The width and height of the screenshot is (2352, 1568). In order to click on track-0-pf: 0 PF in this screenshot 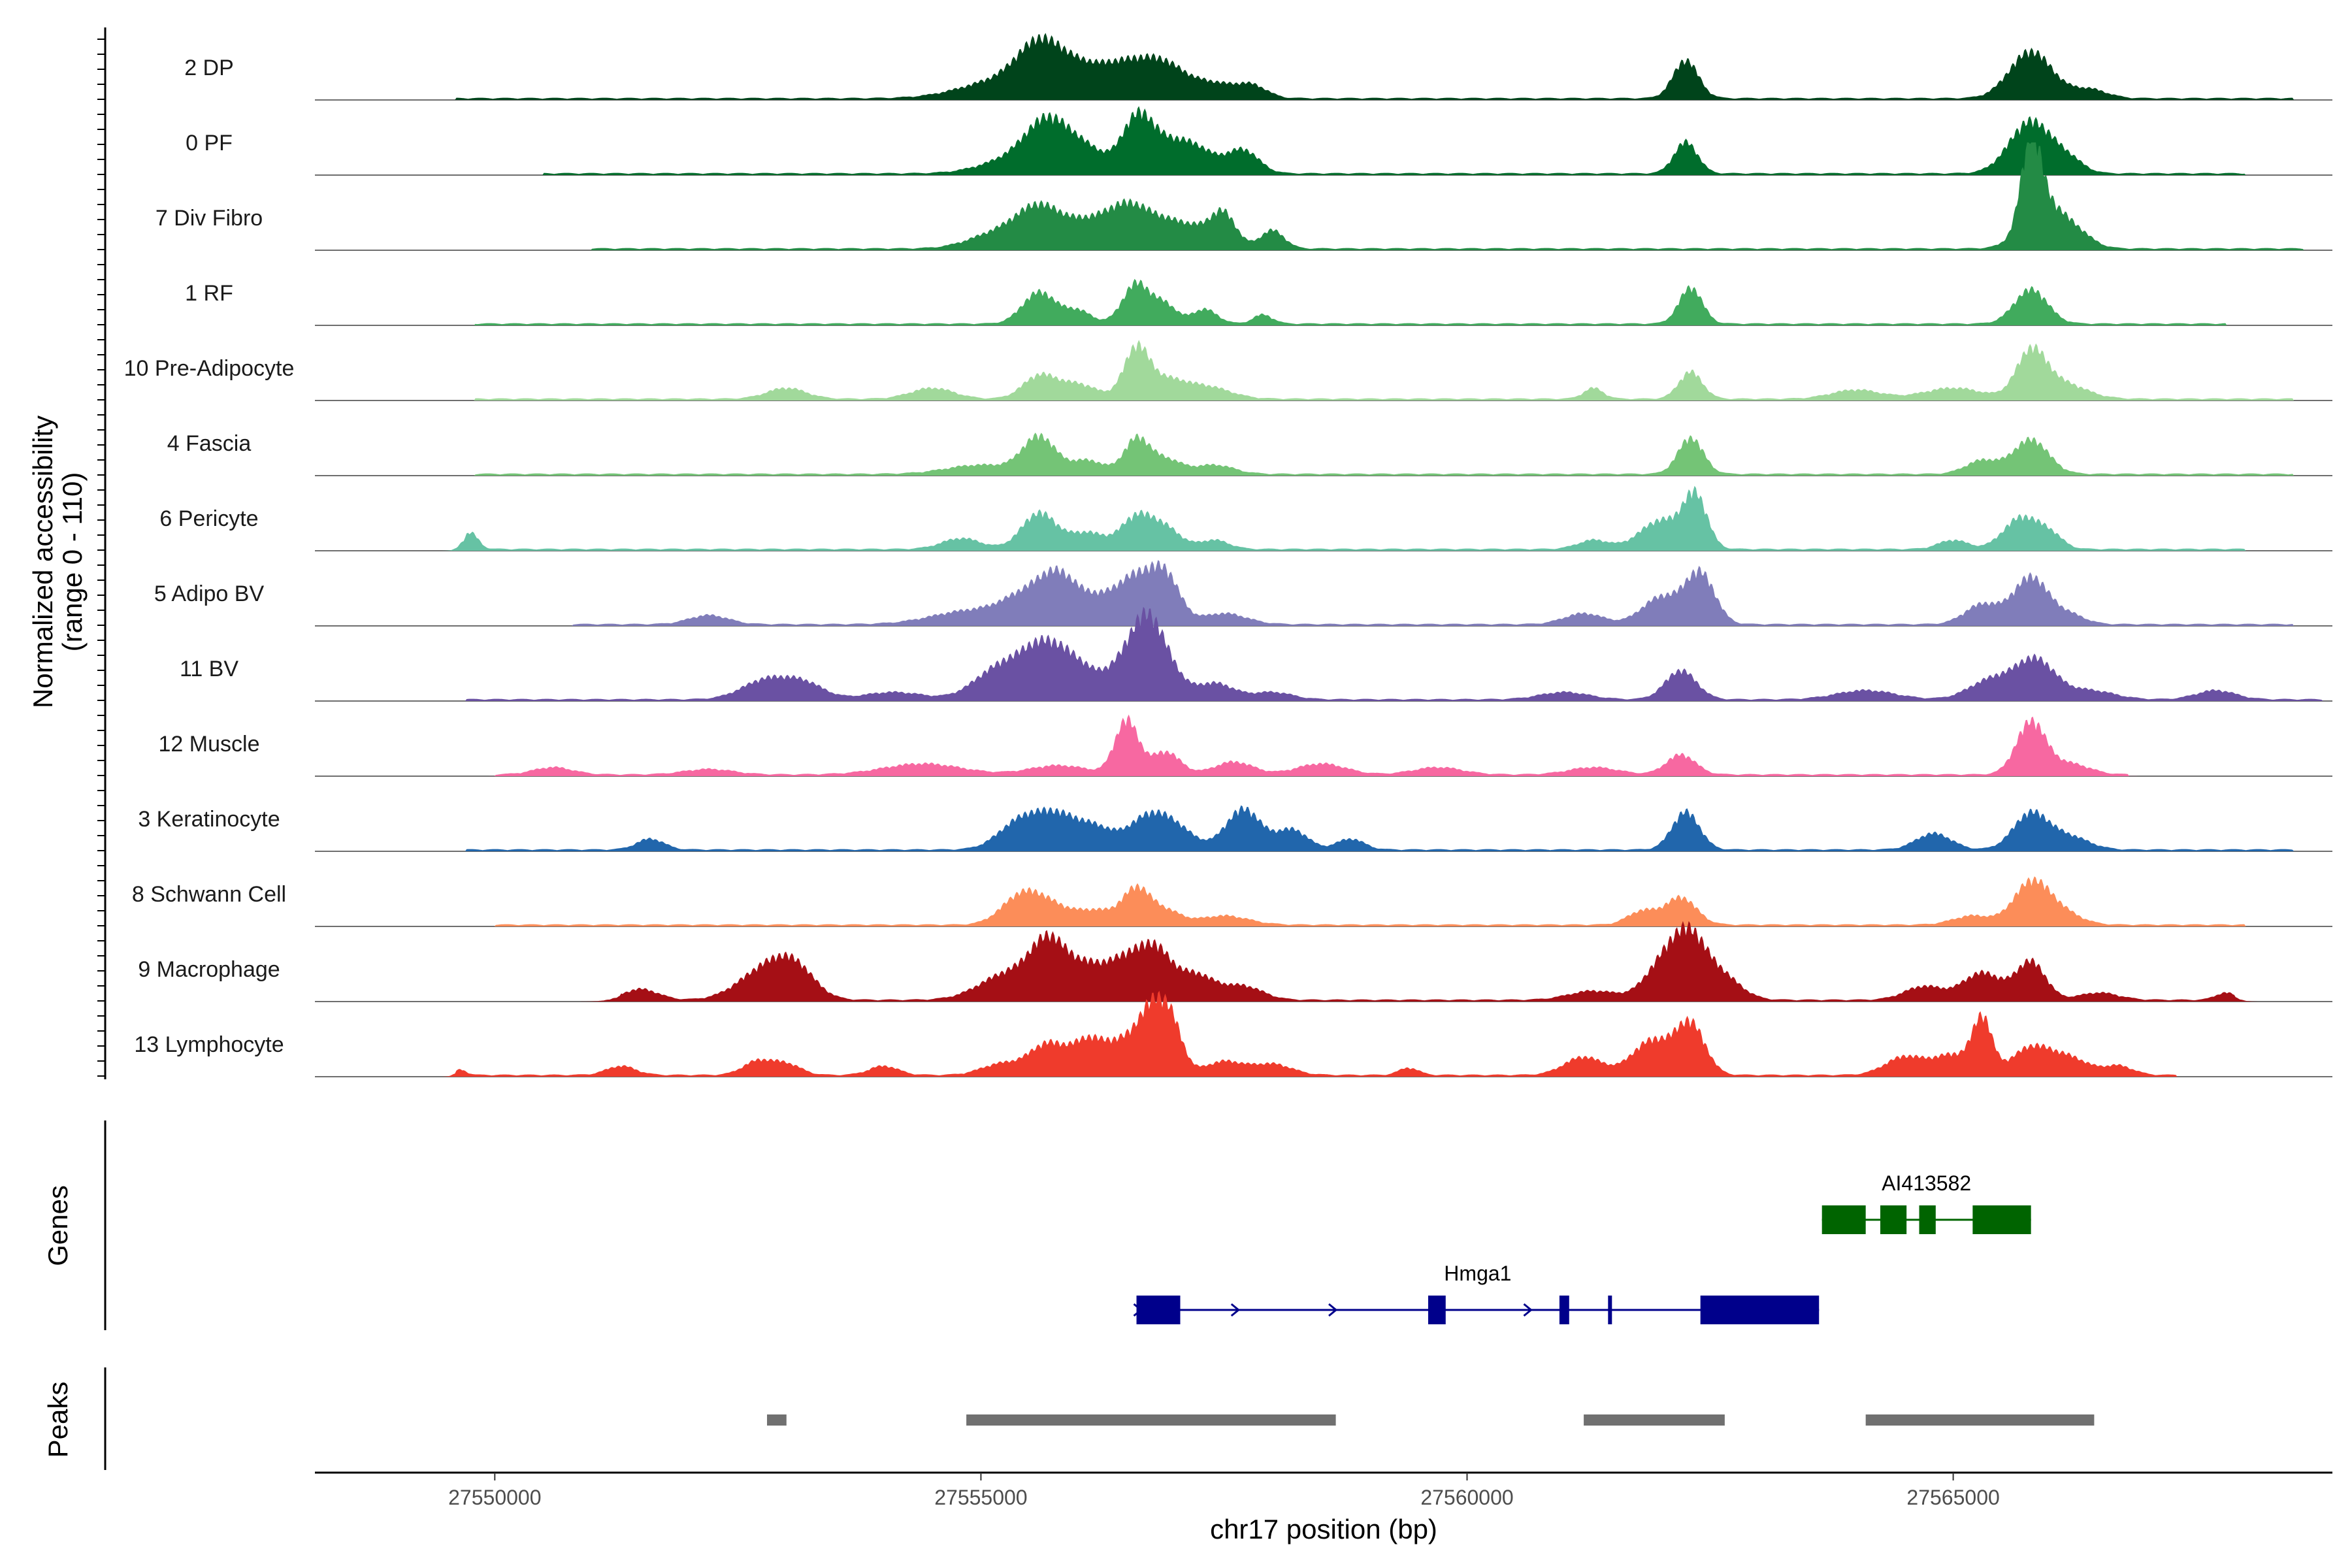, I will do `click(1259, 141)`.